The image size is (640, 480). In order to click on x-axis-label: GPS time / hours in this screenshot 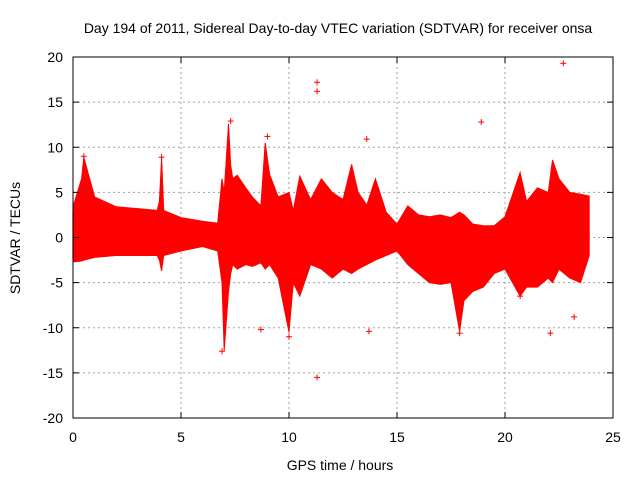, I will do `click(340, 465)`.